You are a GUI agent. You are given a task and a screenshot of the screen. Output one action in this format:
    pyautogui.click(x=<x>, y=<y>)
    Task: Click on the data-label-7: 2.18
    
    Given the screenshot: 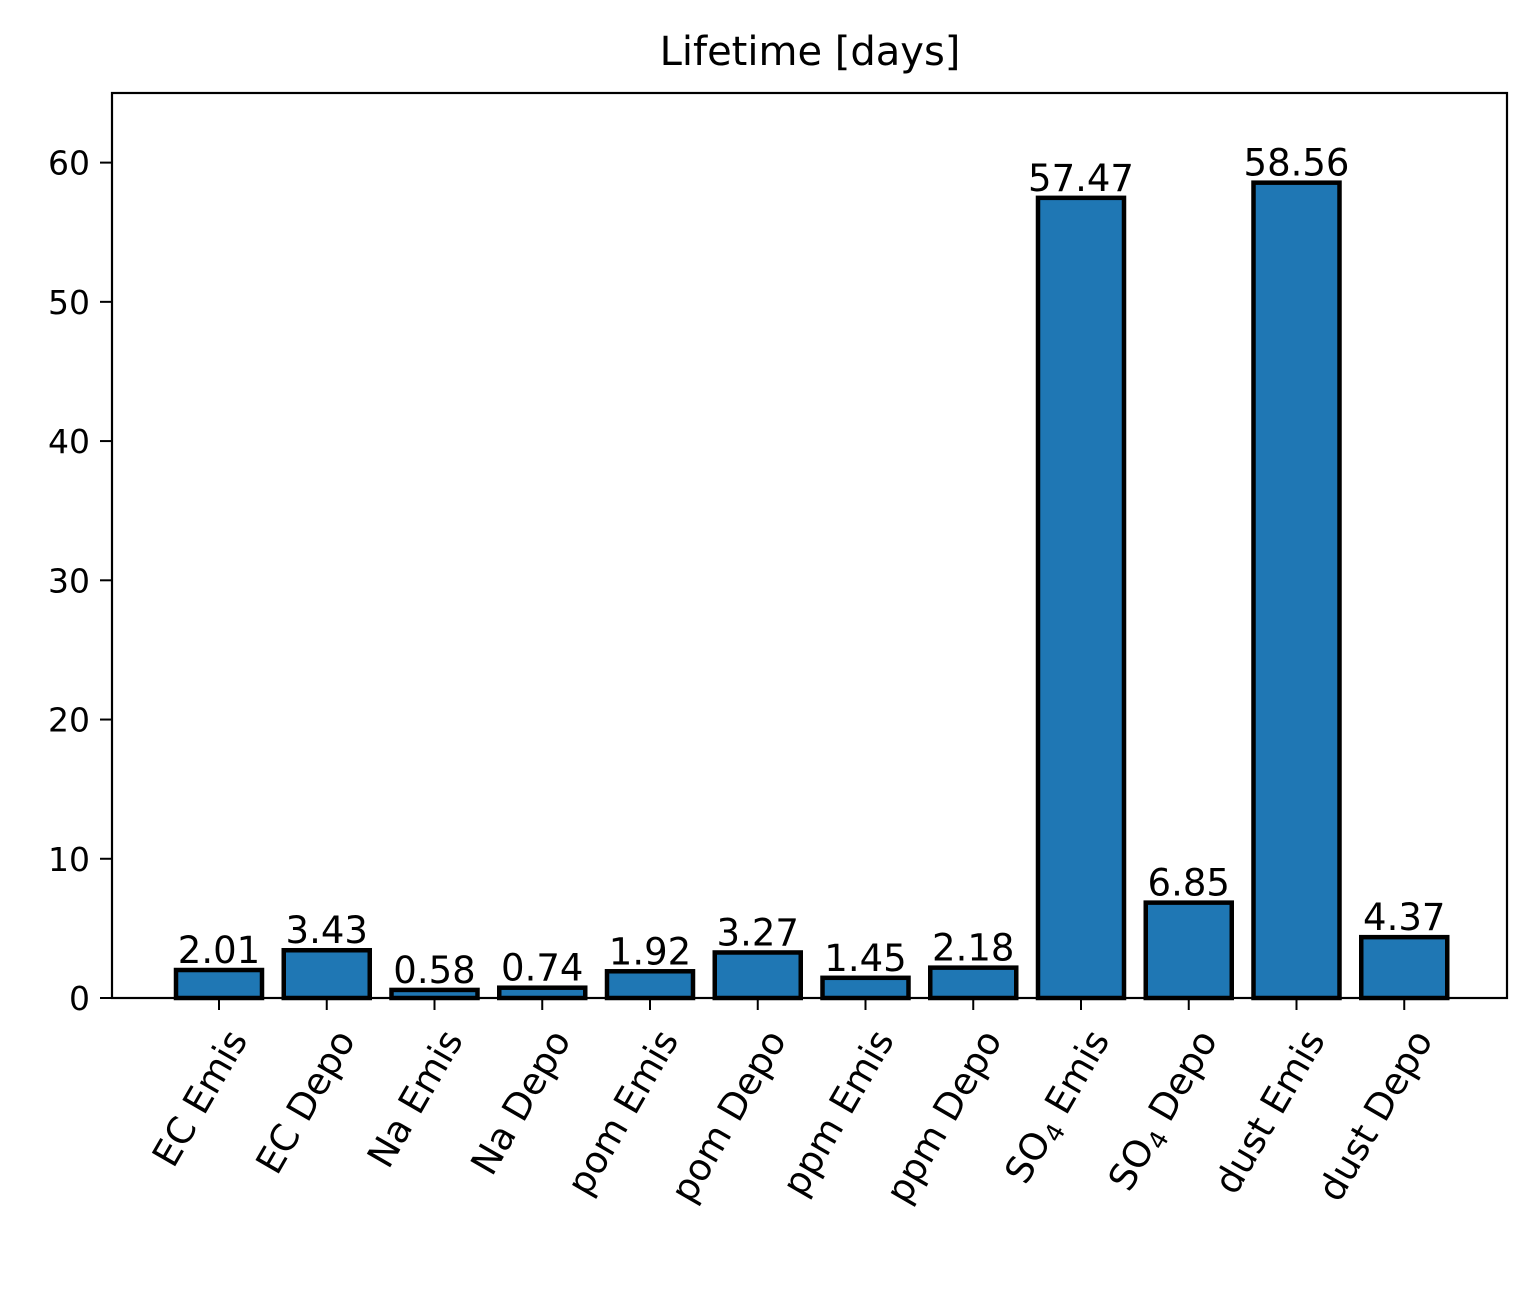 What is the action you would take?
    pyautogui.click(x=973, y=948)
    